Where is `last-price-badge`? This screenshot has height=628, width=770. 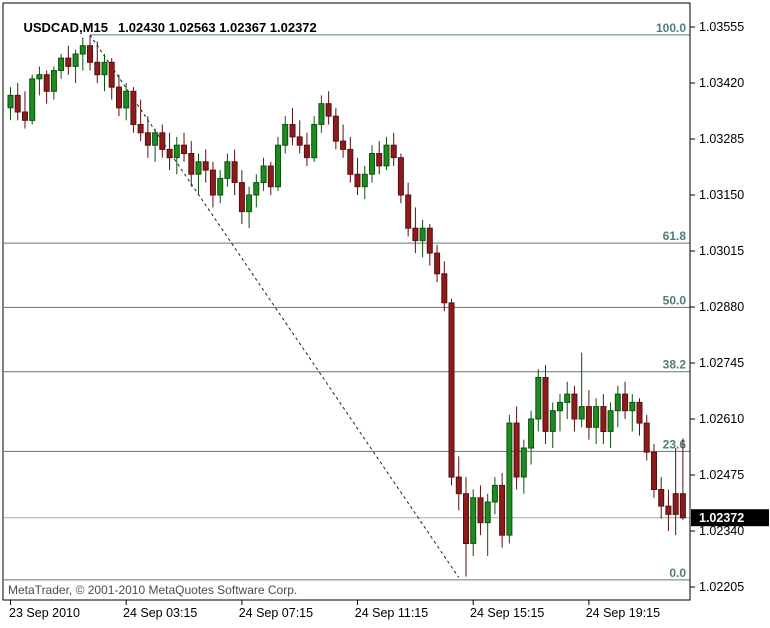 last-price-badge is located at coordinates (730, 518).